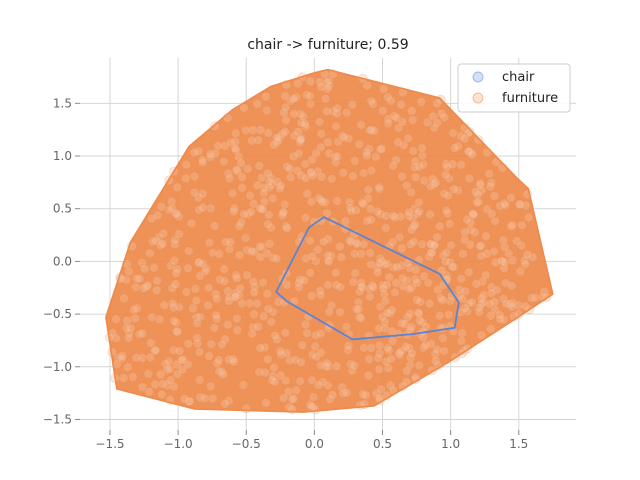 Image resolution: width=640 pixels, height=480 pixels. Describe the element at coordinates (62, 261) in the screenshot. I see `y-tick-label: 0.0` at that location.